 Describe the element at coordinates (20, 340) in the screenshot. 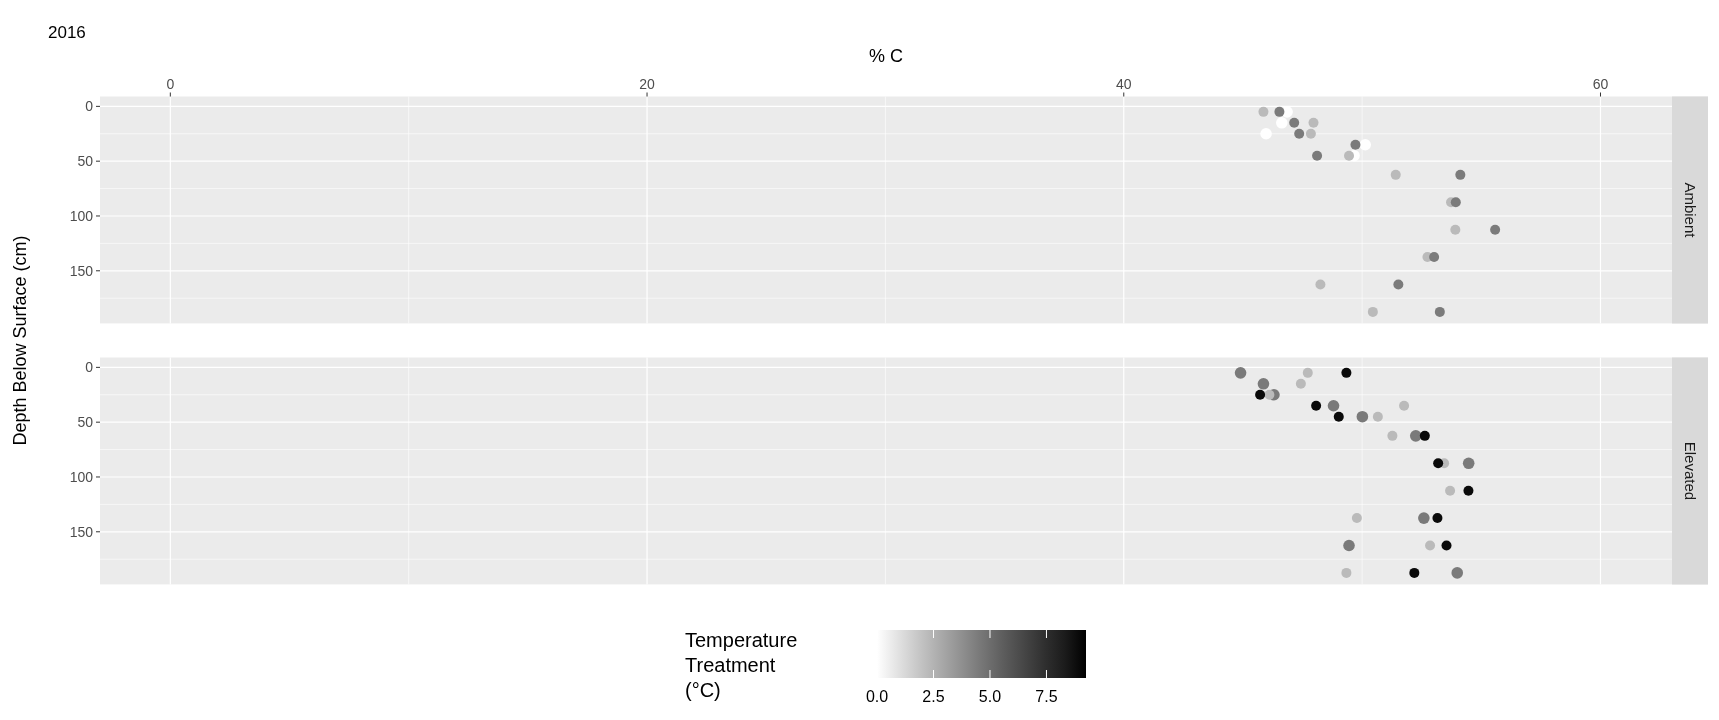

I see `y-axis-title: Depth Below Surface (cm)` at that location.